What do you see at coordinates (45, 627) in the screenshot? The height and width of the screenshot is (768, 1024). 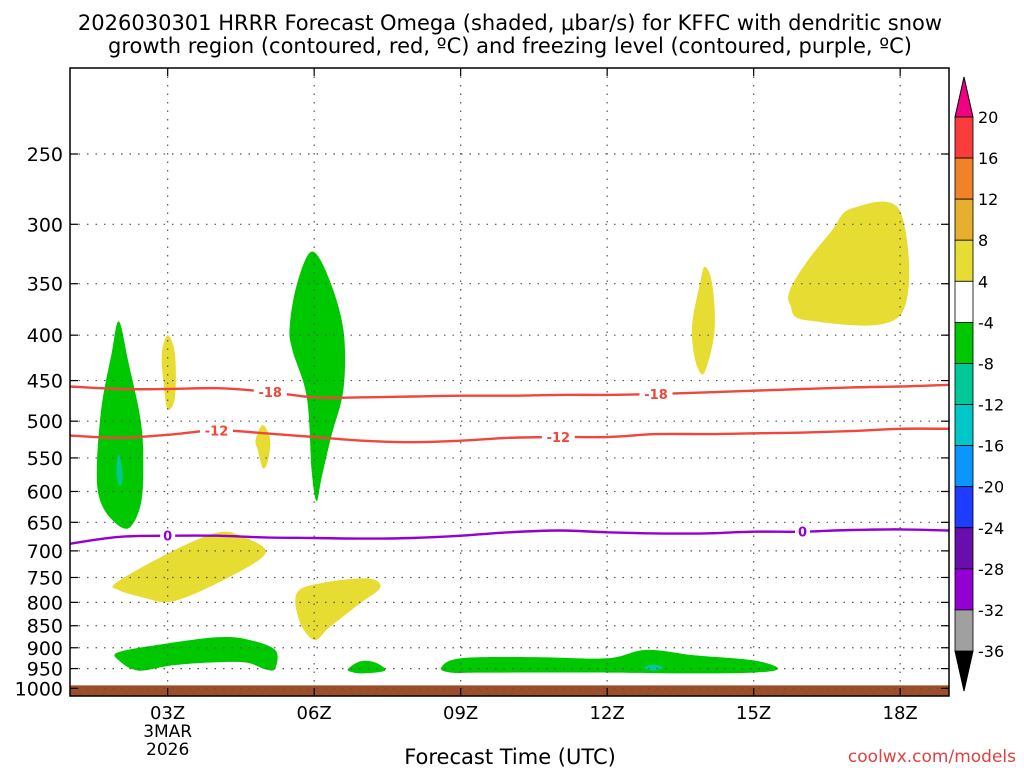 I see `y-tick-label: 850` at bounding box center [45, 627].